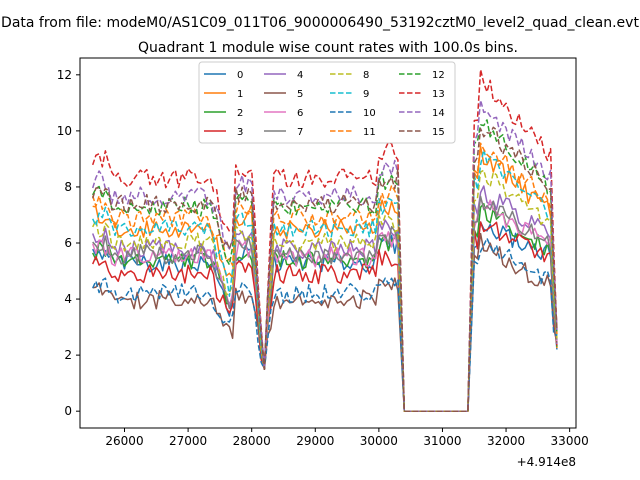  I want to click on legend-label-7: 7, so click(300, 132).